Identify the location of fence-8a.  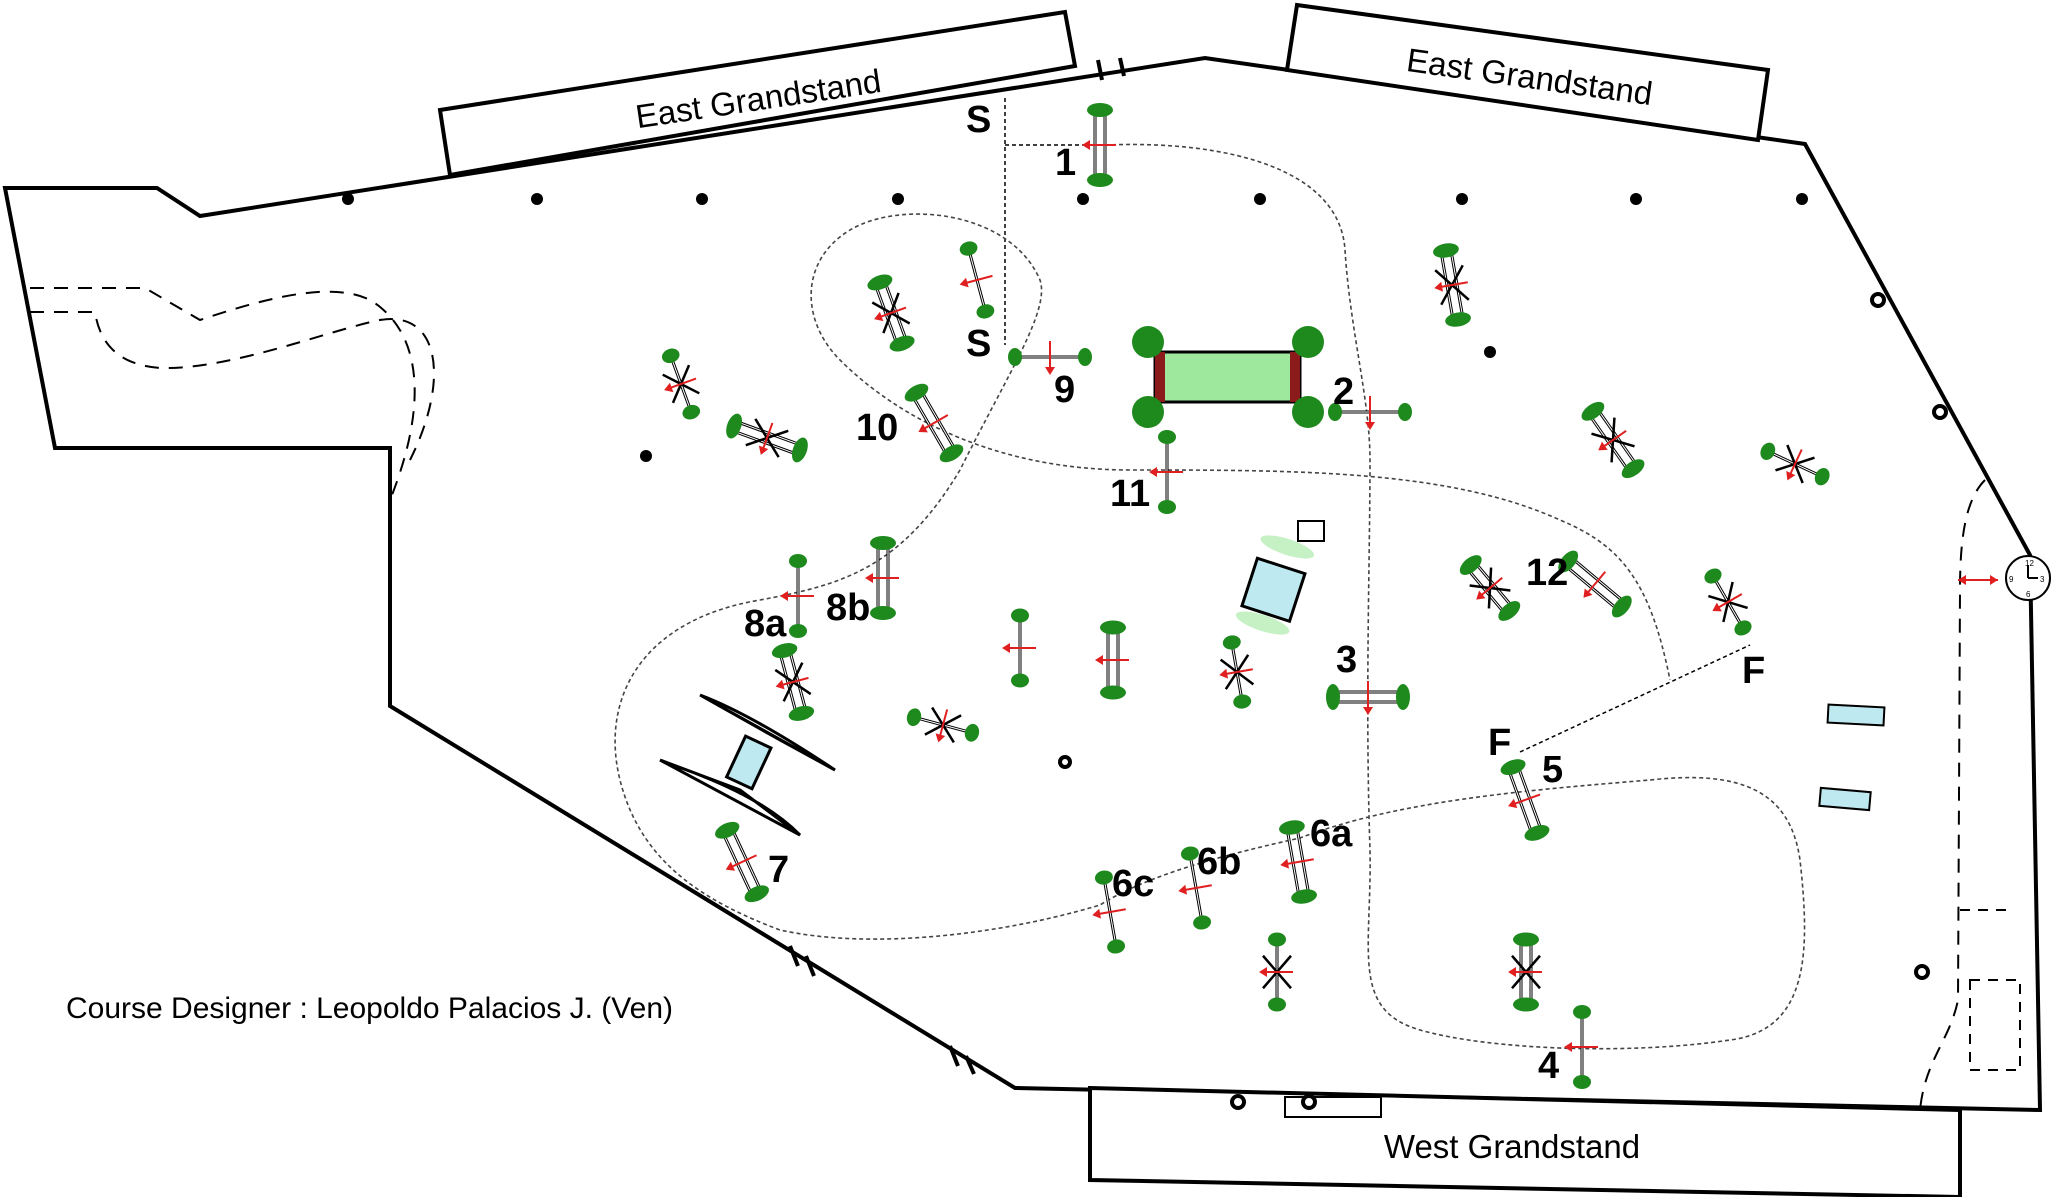
(797, 596).